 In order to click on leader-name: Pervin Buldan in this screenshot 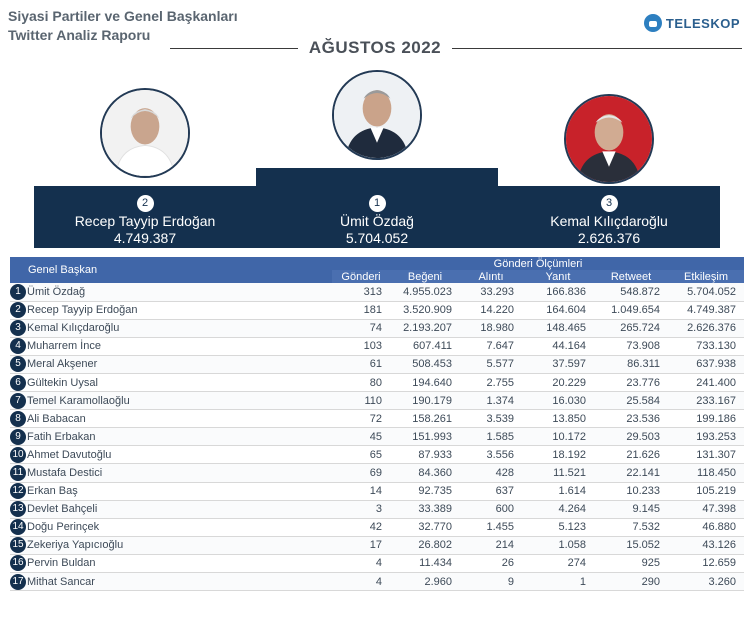, I will do `click(61, 563)`.